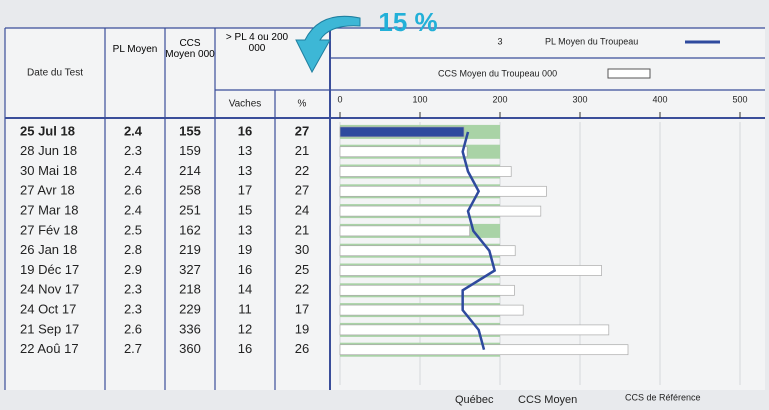  I want to click on cell: 21 Sep 17, so click(49, 328).